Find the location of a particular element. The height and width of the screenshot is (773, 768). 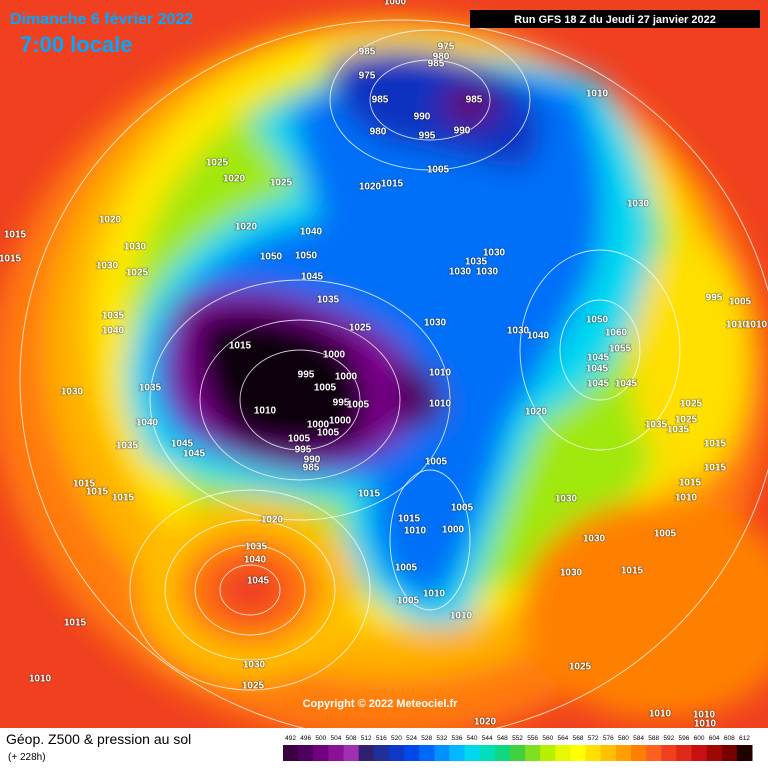

legend-label: 512 is located at coordinates (366, 738).